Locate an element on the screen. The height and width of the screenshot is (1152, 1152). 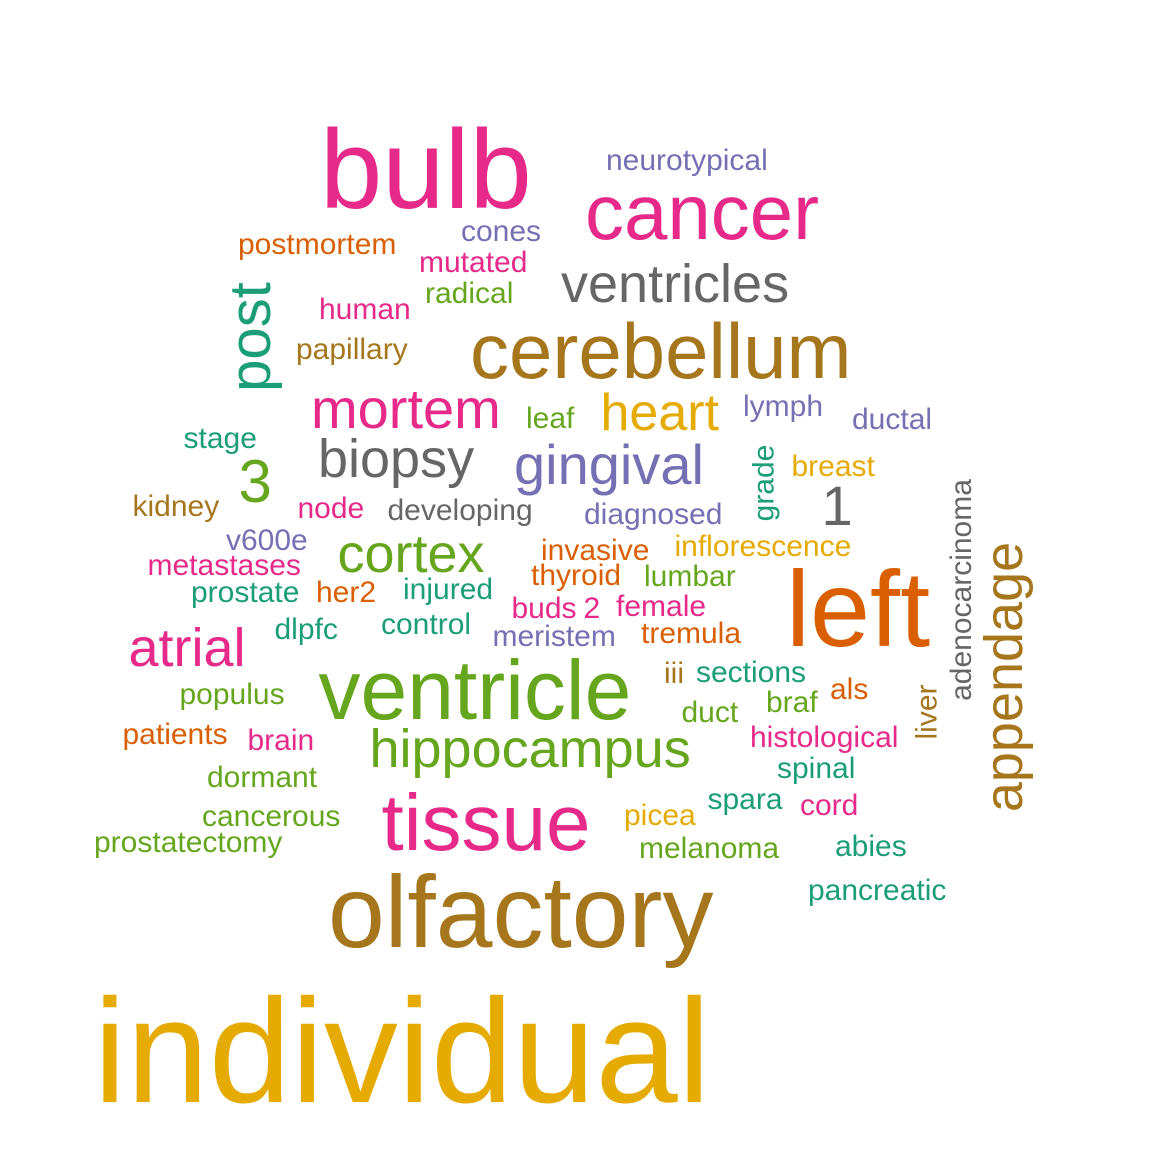
word-her2: her2 is located at coordinates (346, 592).